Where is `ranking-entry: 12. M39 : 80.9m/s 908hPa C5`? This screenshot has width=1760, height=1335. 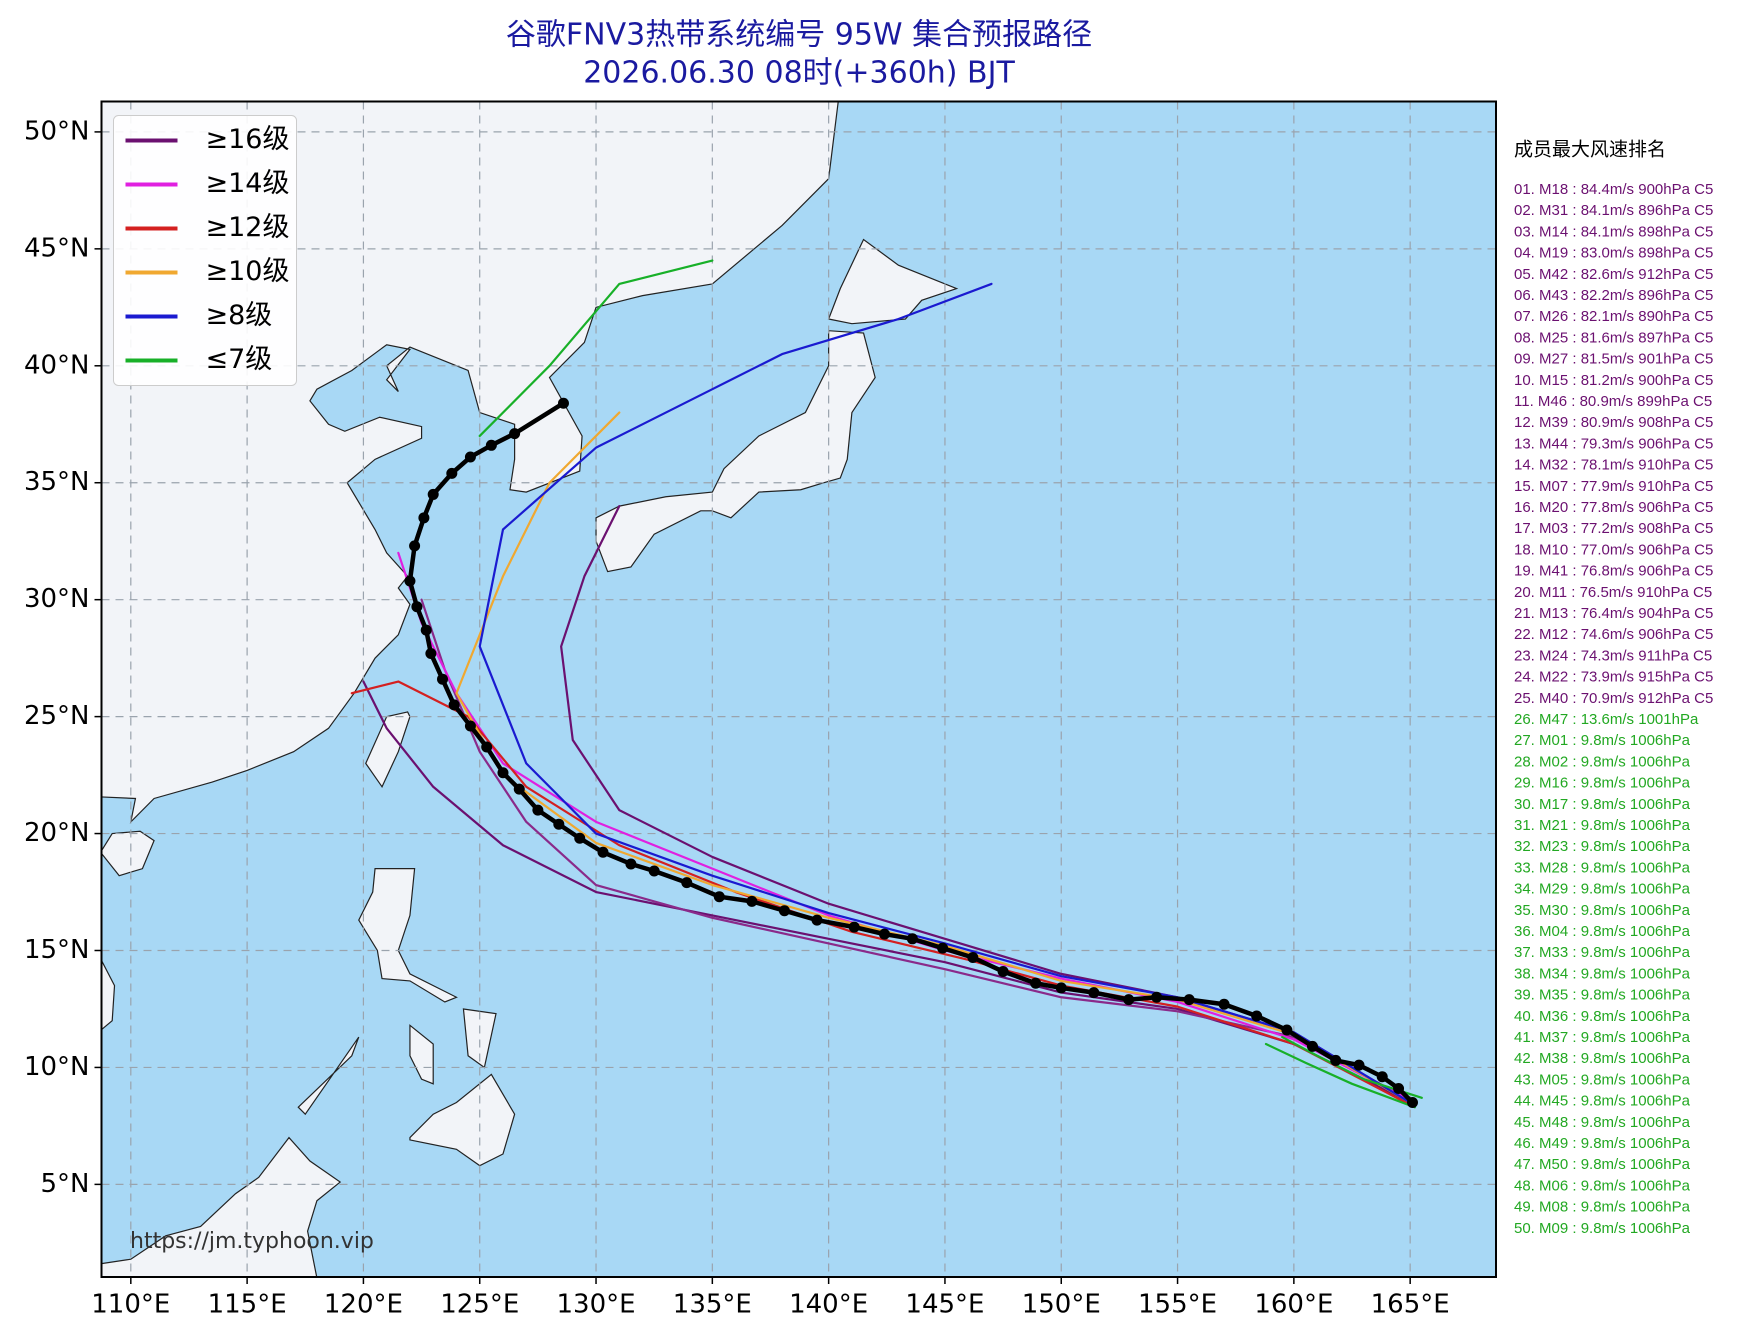 ranking-entry: 12. M39 : 80.9m/s 908hPa C5 is located at coordinates (1613, 422).